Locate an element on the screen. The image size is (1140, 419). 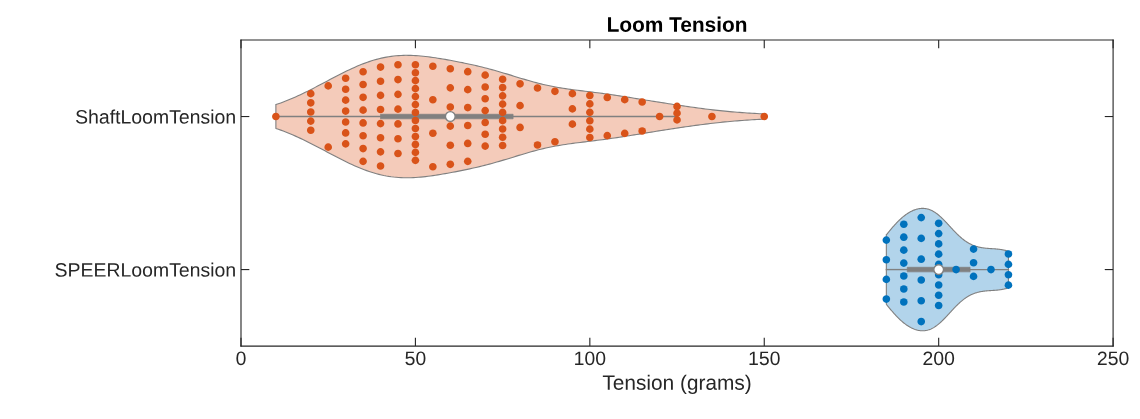
y-tick-label: SPEERLoomTension is located at coordinates (145, 269).